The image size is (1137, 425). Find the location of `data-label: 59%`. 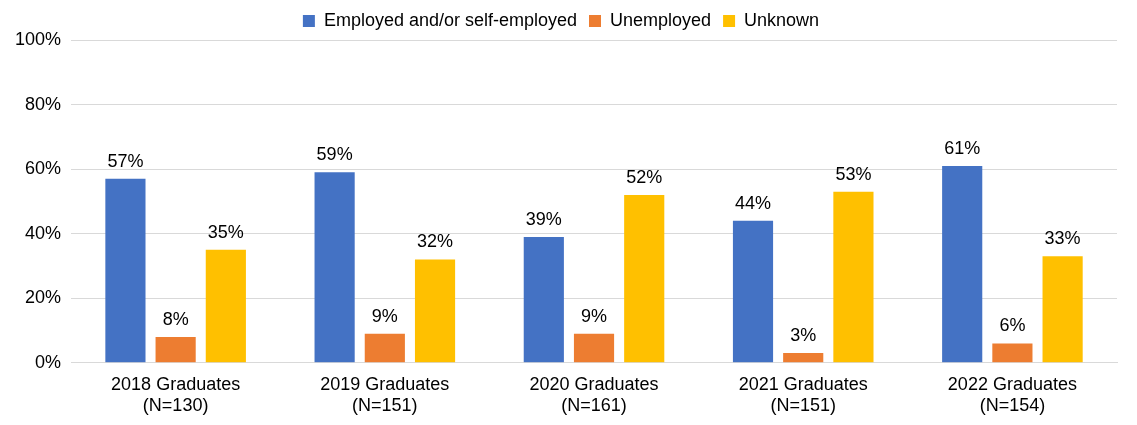

data-label: 59% is located at coordinates (334, 154).